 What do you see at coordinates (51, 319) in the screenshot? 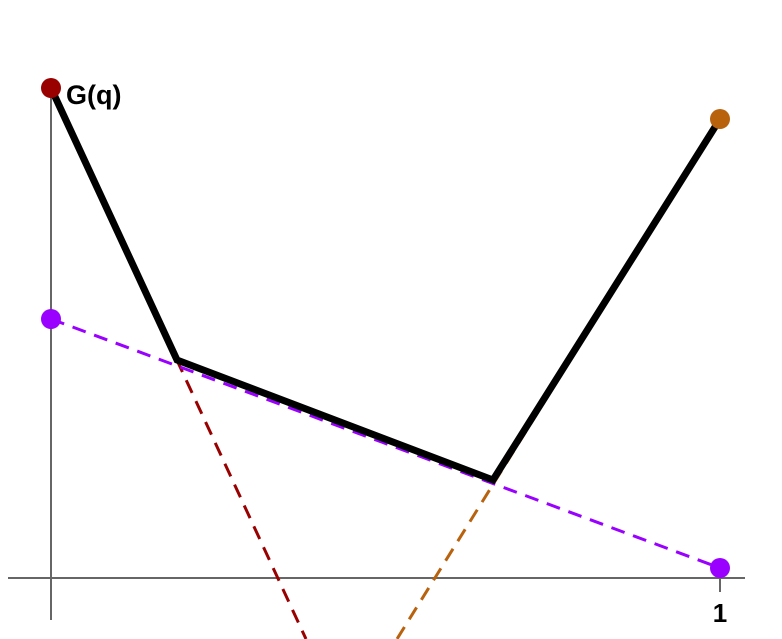
I see `purple-point-left` at bounding box center [51, 319].